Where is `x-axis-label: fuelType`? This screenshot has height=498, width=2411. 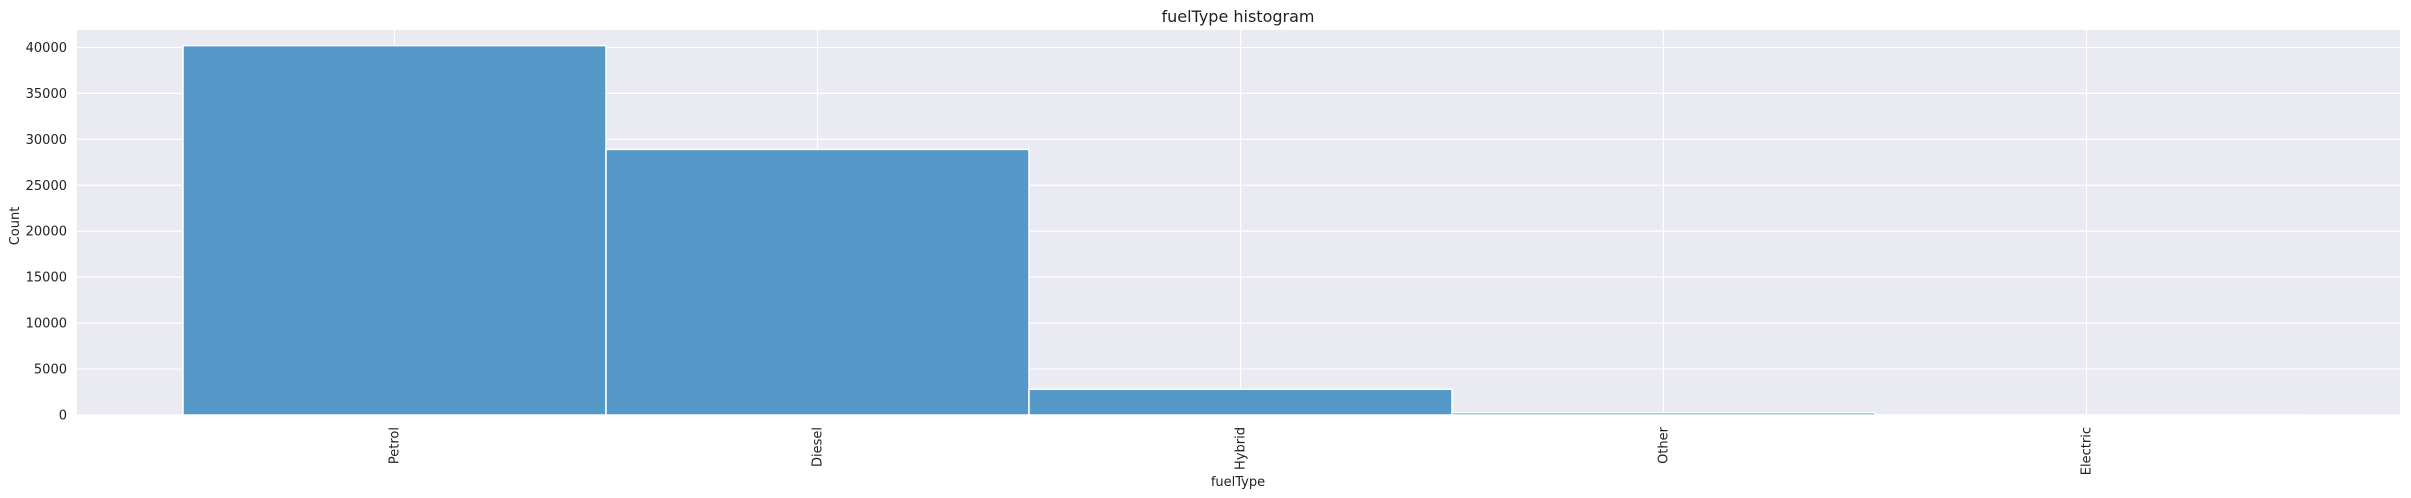 x-axis-label: fuelType is located at coordinates (1238, 482).